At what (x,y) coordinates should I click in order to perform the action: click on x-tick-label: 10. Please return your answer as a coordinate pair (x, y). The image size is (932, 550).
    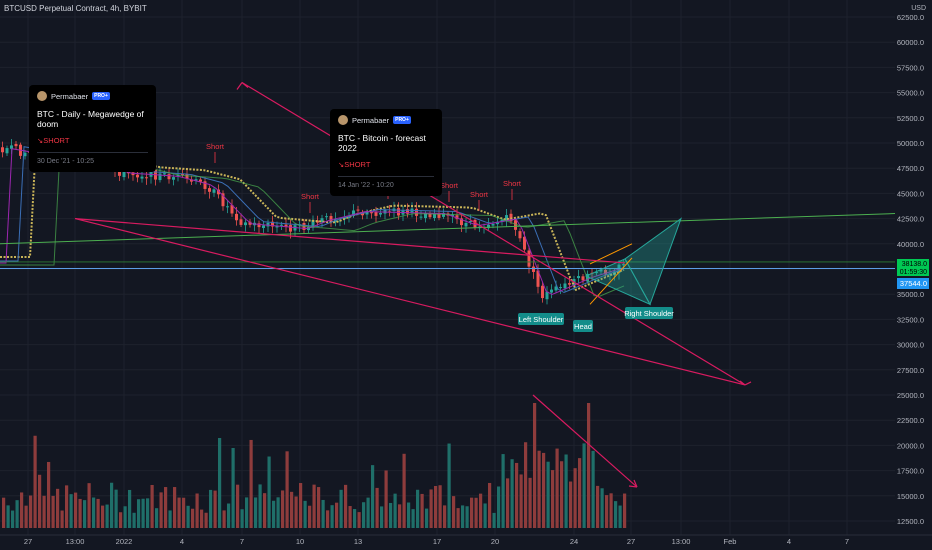
    Looking at the image, I should click on (300, 541).